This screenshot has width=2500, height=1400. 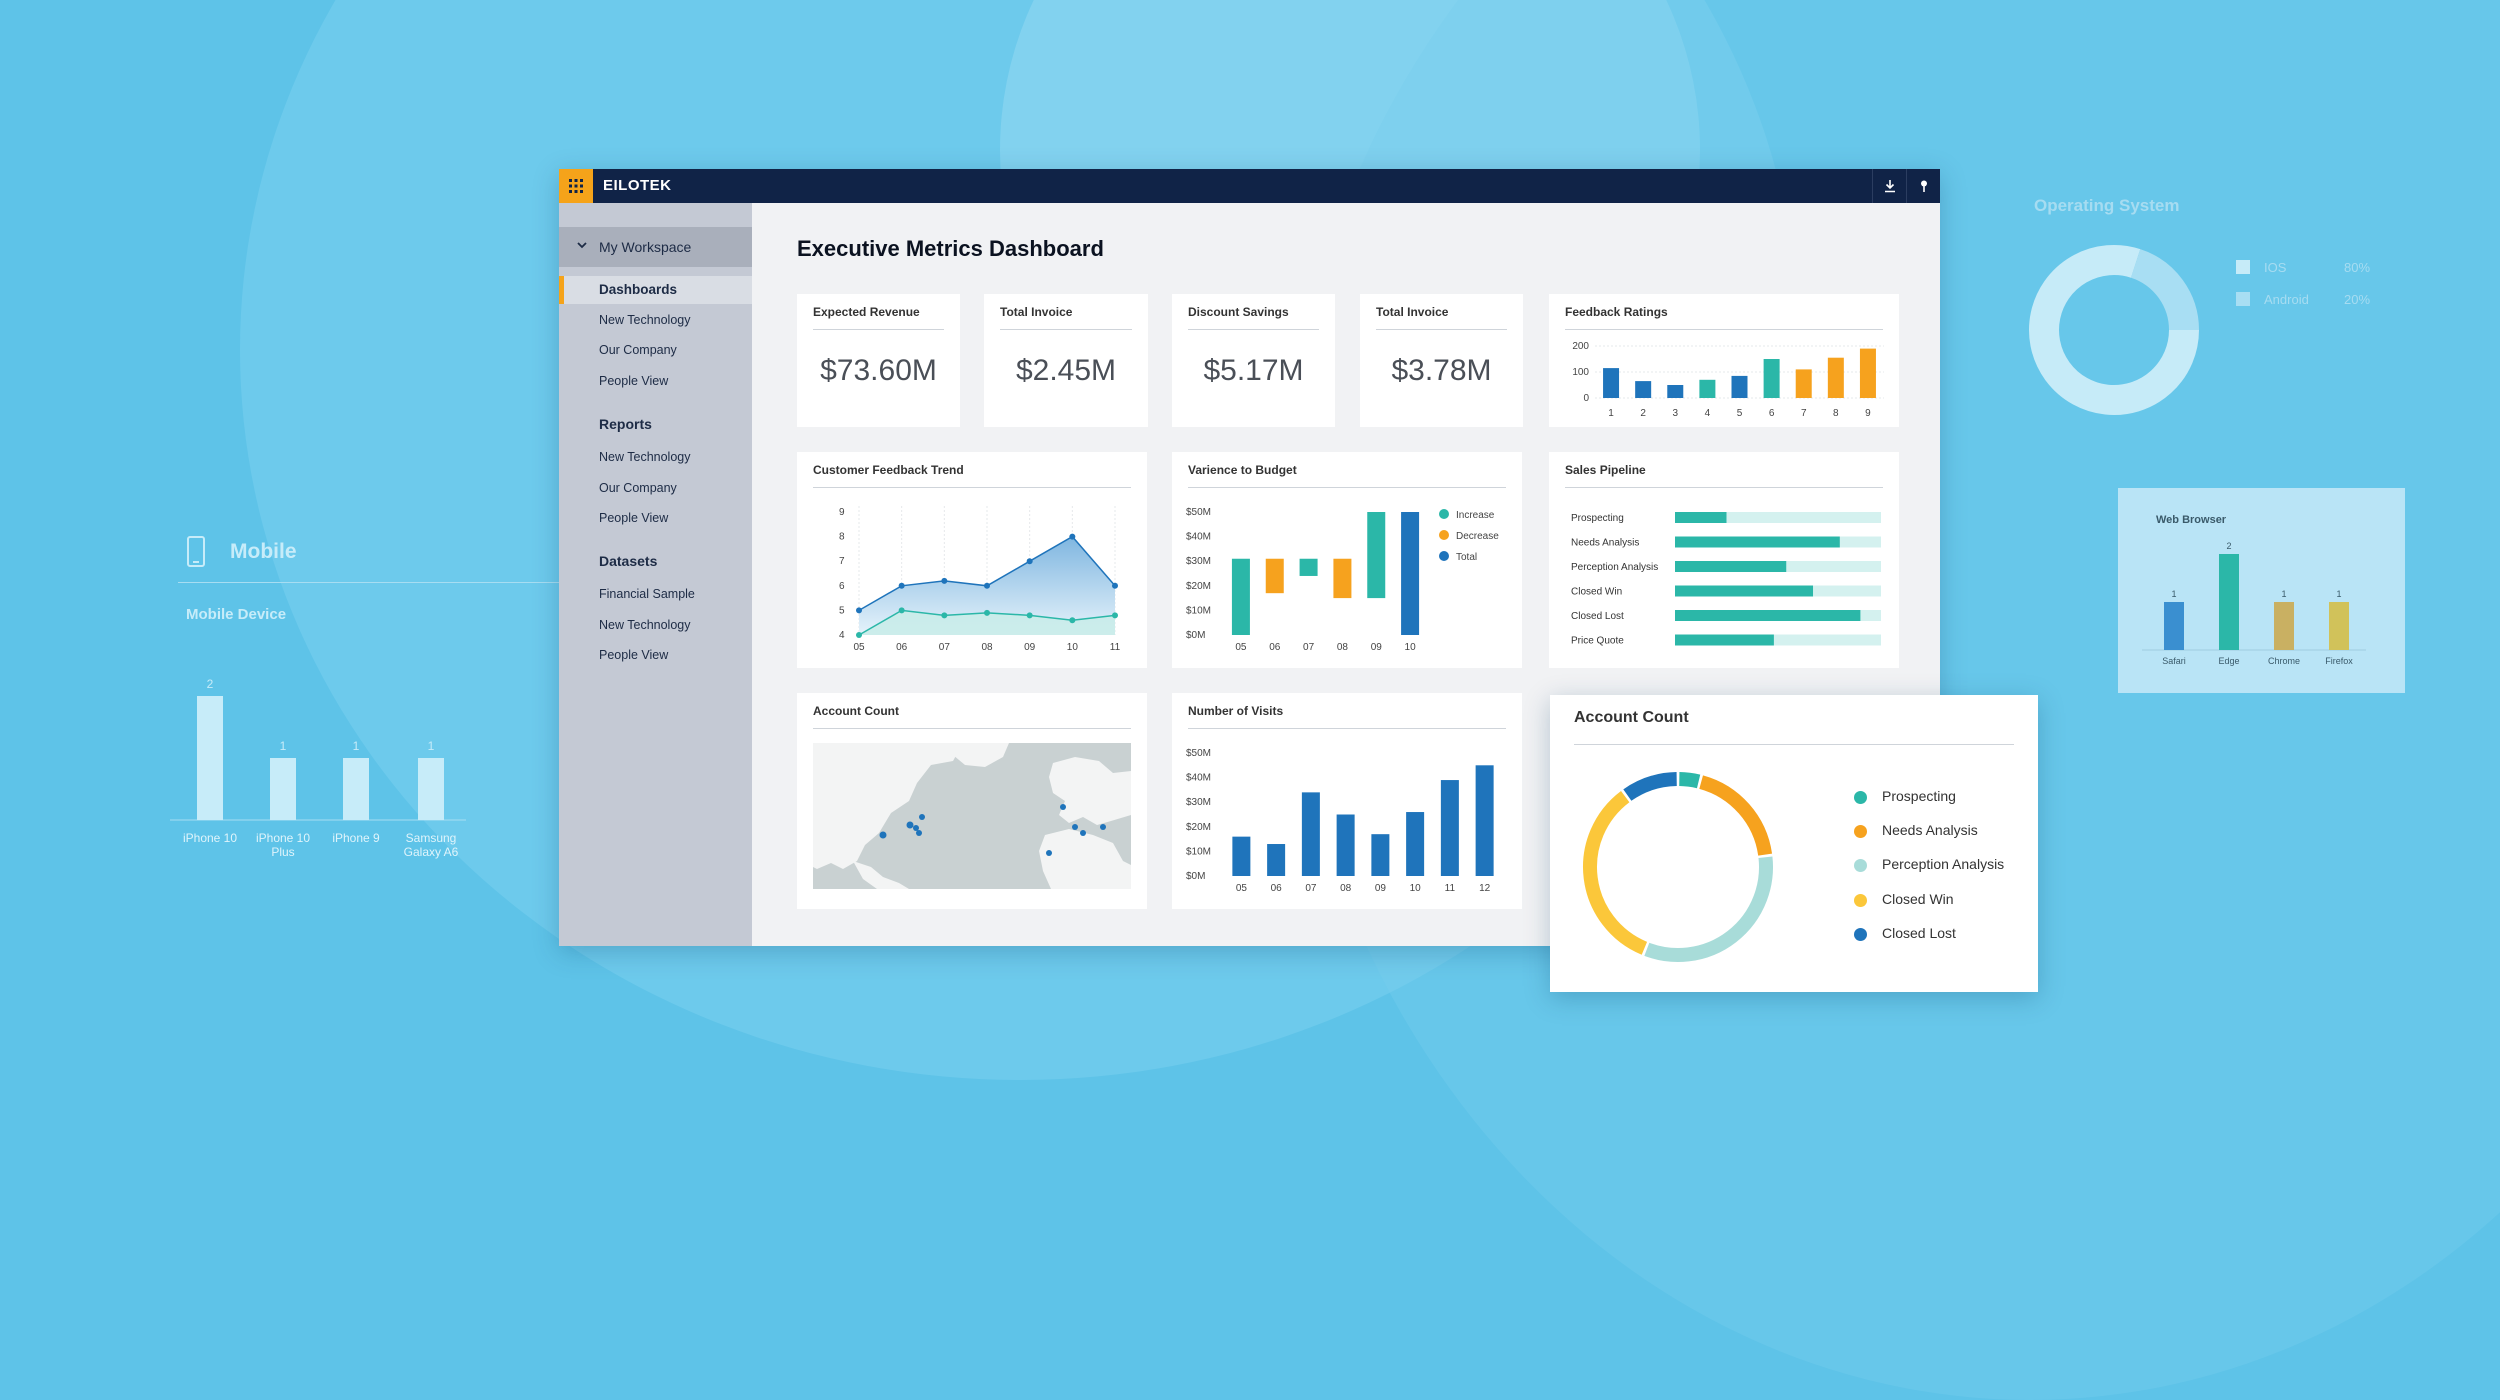 What do you see at coordinates (655, 488) in the screenshot?
I see `sidebar-item-reports-our-company: Our Company` at bounding box center [655, 488].